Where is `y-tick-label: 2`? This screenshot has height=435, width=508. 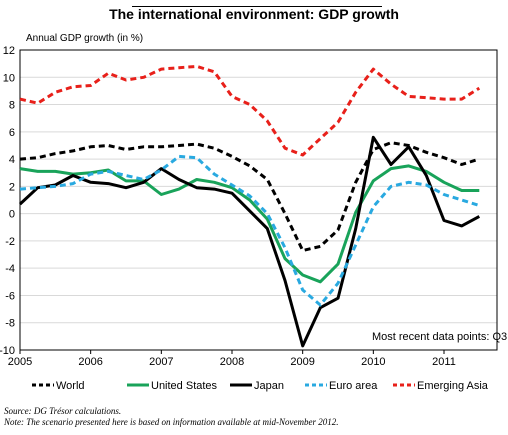 y-tick-label: 2 is located at coordinates (12, 187).